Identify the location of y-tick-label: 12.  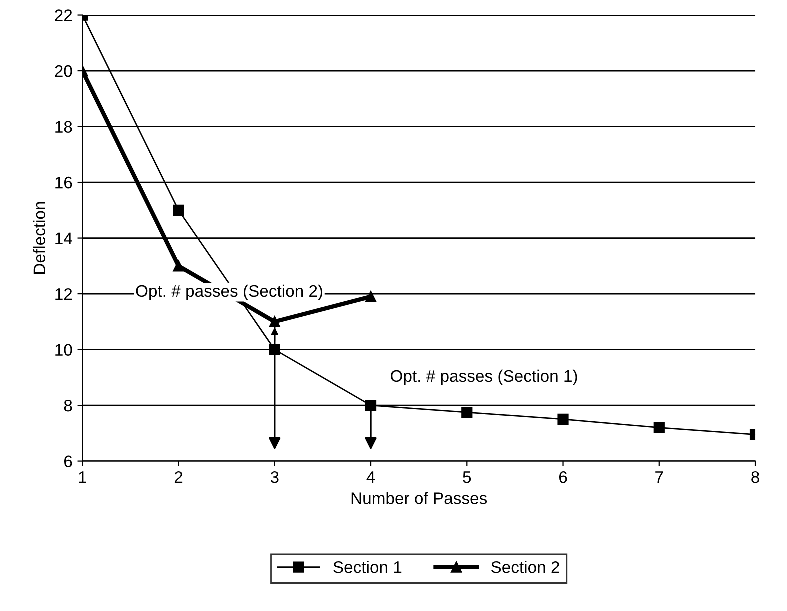
(64, 294).